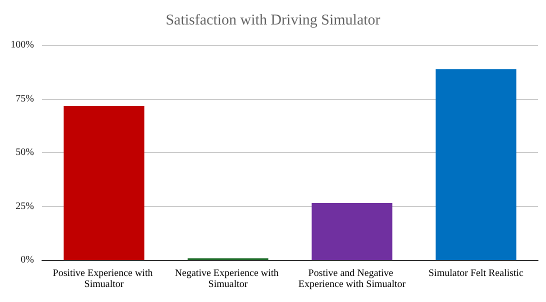 The width and height of the screenshot is (546, 302). I want to click on chart-title: Satisfaction with Driving Simulator, so click(273, 20).